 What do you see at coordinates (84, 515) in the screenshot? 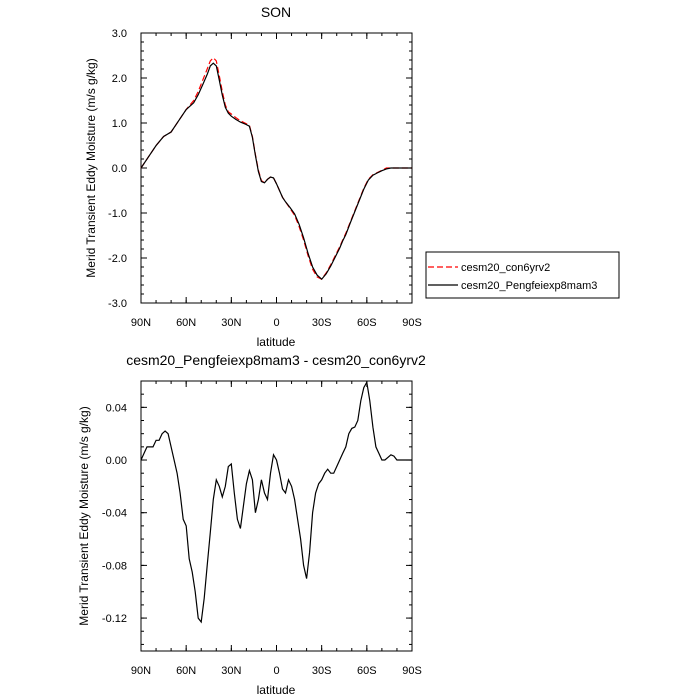
I see `bottom-y-axis-label: Merid Transient Eddy Moisture (m/s g/kg)` at bounding box center [84, 515].